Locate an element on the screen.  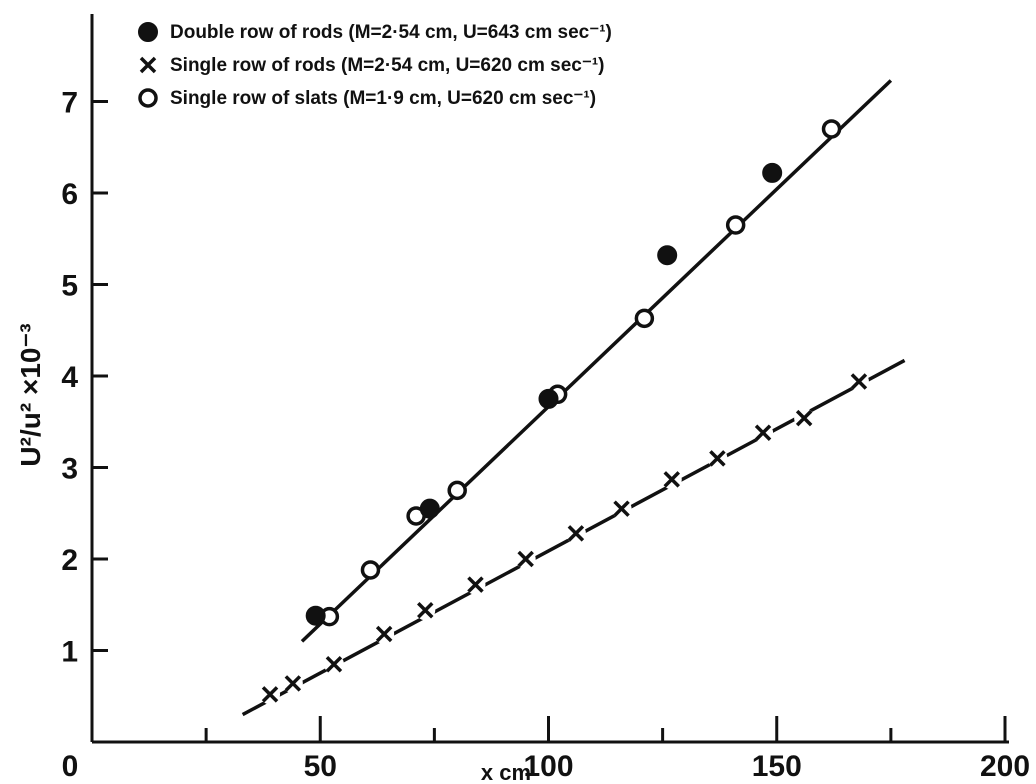
y-tick-label: 1 is located at coordinates (69, 652).